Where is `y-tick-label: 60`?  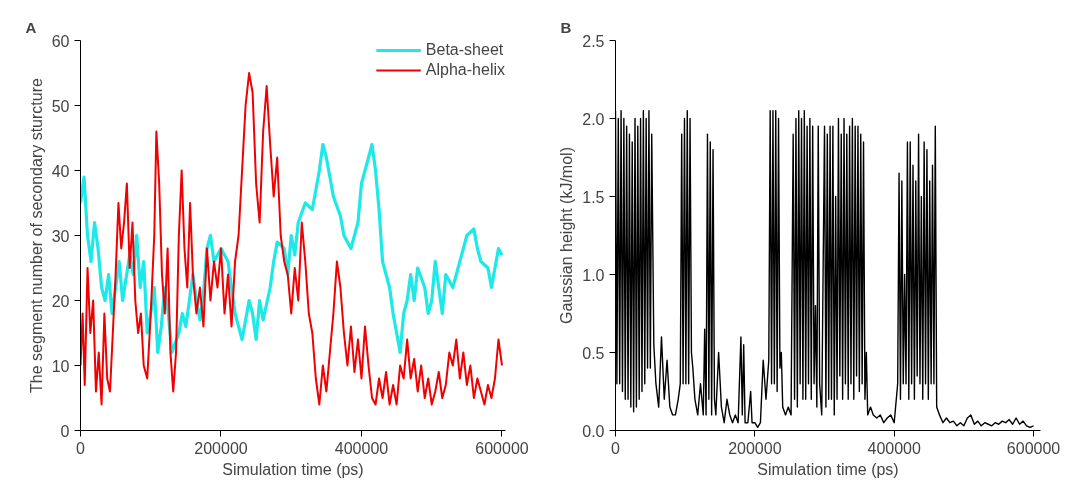 y-tick-label: 60 is located at coordinates (60, 41).